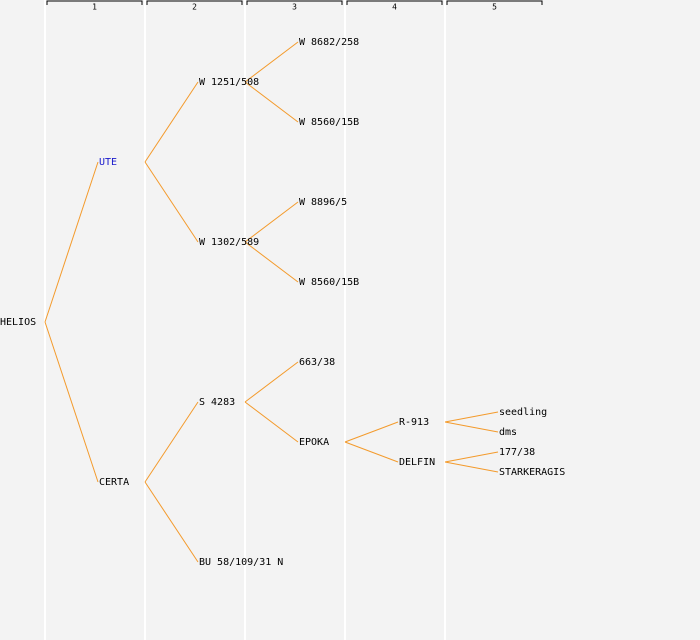 This screenshot has width=700, height=640. I want to click on node-label: seedling, so click(523, 412).